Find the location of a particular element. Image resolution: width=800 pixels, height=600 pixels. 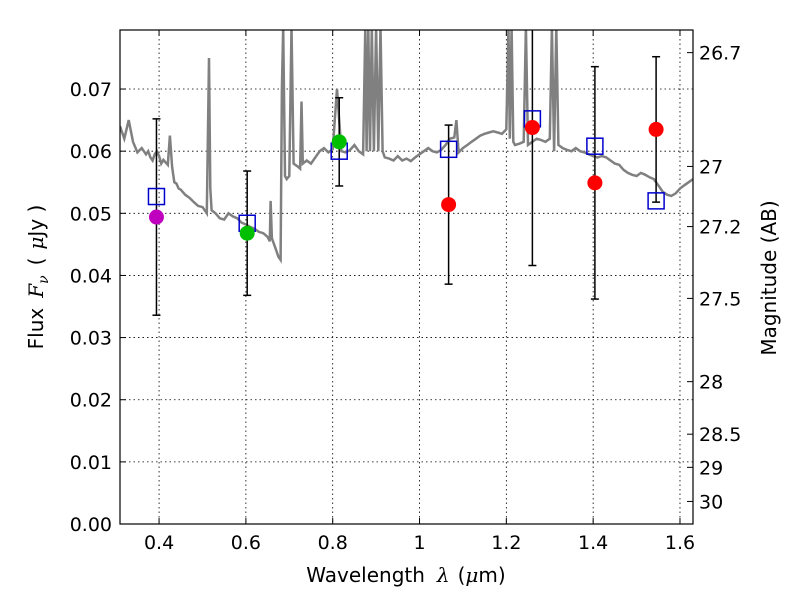

magnitude-tick-label: 26.7 is located at coordinates (720, 54).